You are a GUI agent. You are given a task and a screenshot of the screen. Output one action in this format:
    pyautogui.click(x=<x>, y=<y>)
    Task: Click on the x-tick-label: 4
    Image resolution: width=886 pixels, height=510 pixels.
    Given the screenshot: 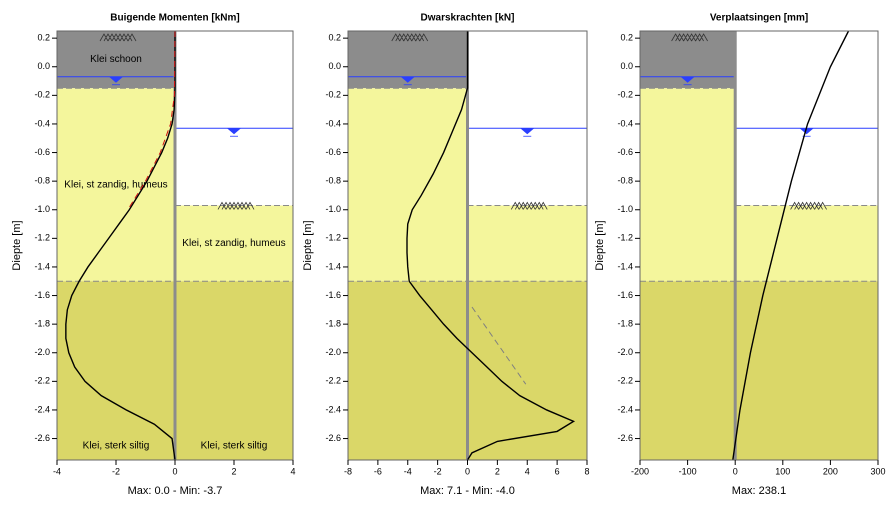 What is the action you would take?
    pyautogui.click(x=292, y=471)
    